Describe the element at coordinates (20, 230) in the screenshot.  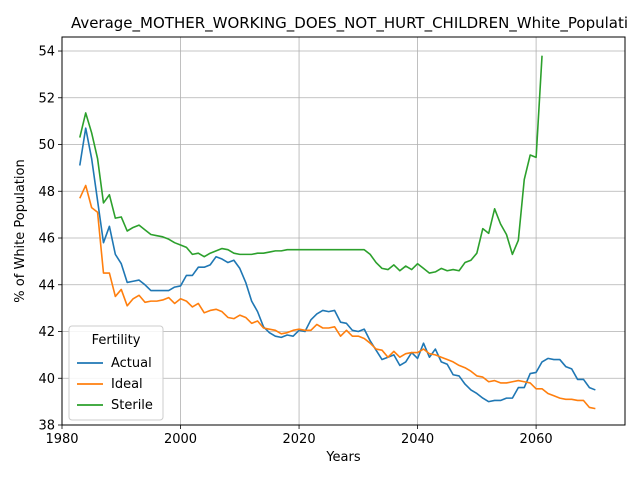
I see `y-axis-label: % of White Population` at that location.